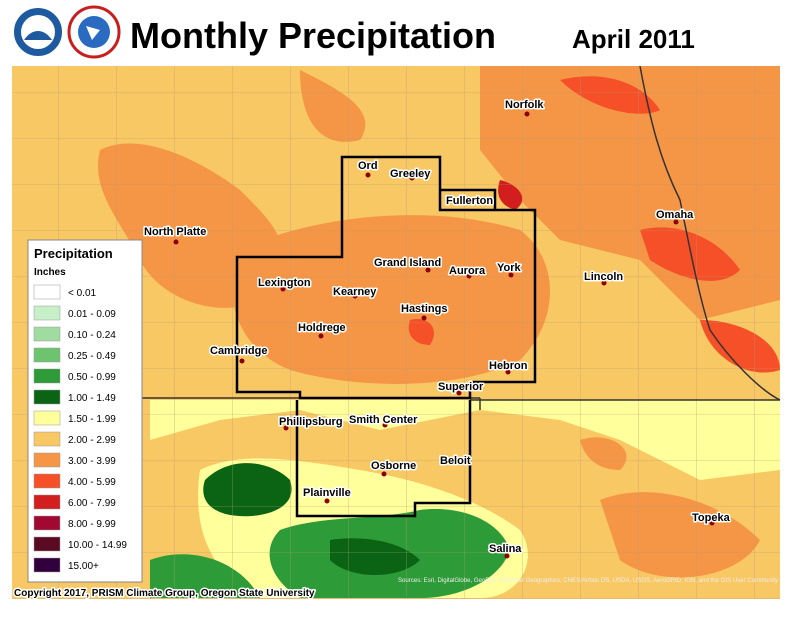 Image resolution: width=792 pixels, height=617 pixels. Describe the element at coordinates (97, 545) in the screenshot. I see `legend-label: 10.00 - 14.99` at that location.